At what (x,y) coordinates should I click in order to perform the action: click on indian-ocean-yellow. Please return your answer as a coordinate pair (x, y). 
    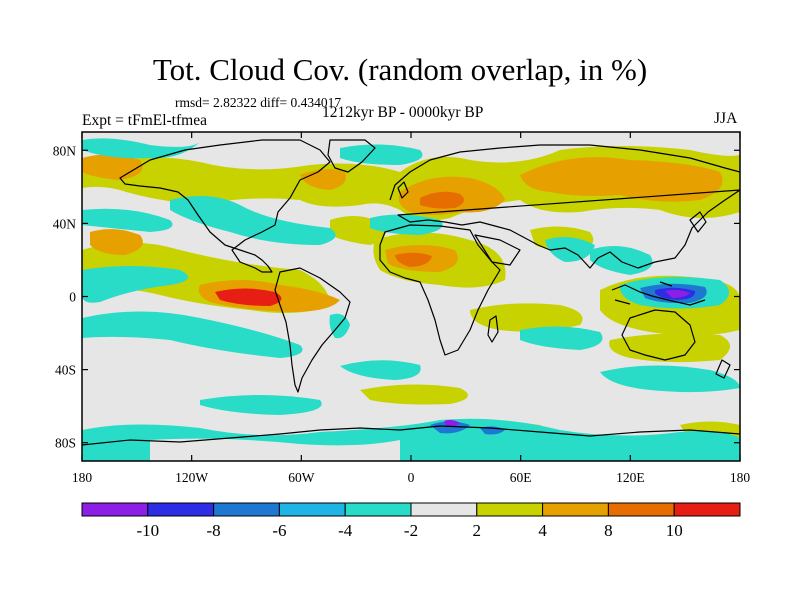
    Looking at the image, I should click on (526, 317).